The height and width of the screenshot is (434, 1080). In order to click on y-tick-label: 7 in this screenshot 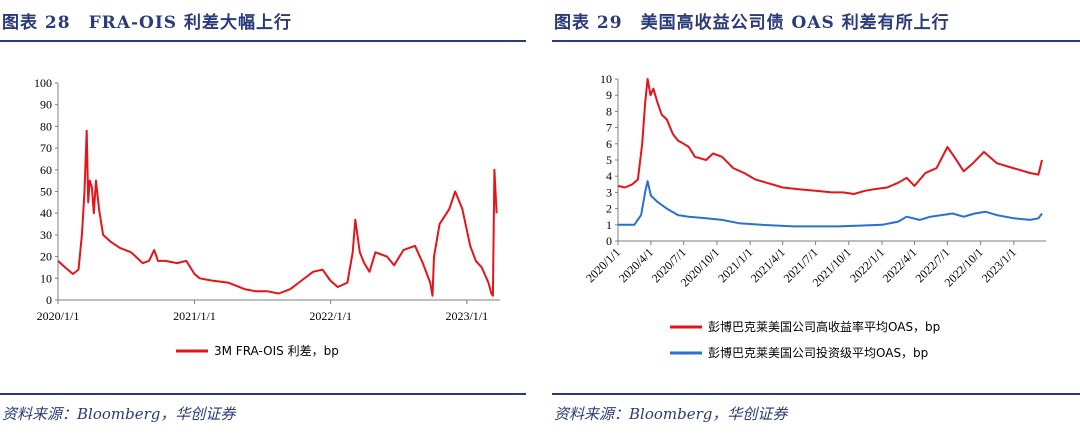, I will do `click(609, 128)`.